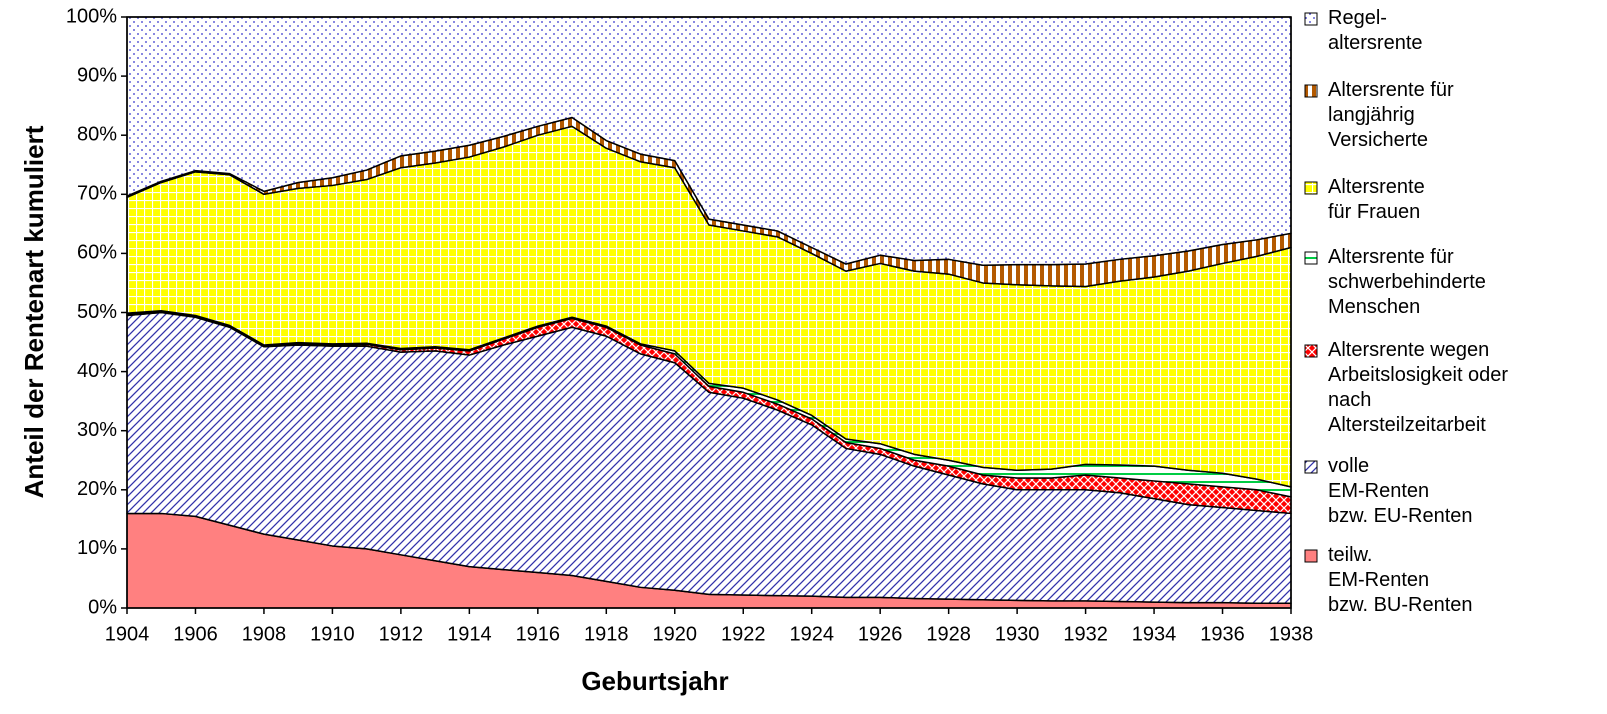 This screenshot has width=1607, height=714. I want to click on x-tick-label: 1918, so click(606, 634).